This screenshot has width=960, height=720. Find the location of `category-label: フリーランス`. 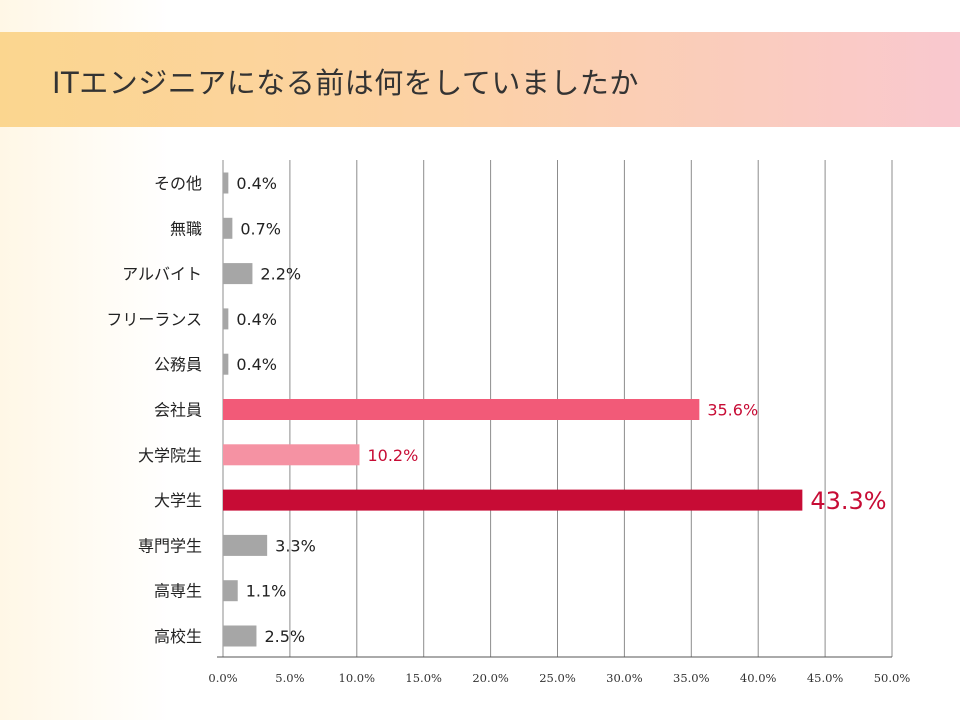

category-label: フリーランス is located at coordinates (154, 319).